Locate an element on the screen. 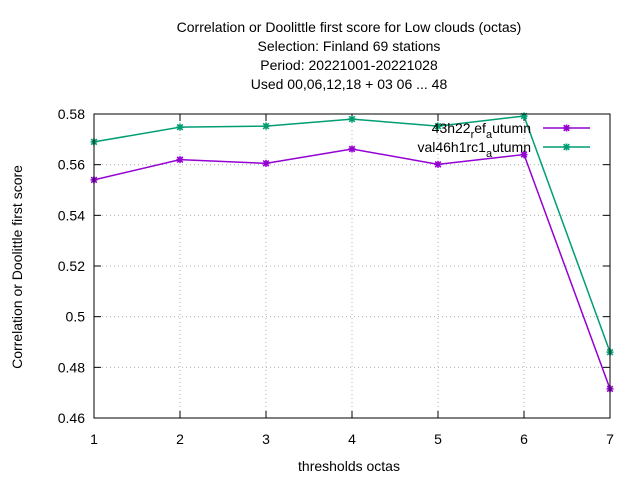  y-tick-label: 0.56 is located at coordinates (71, 165).